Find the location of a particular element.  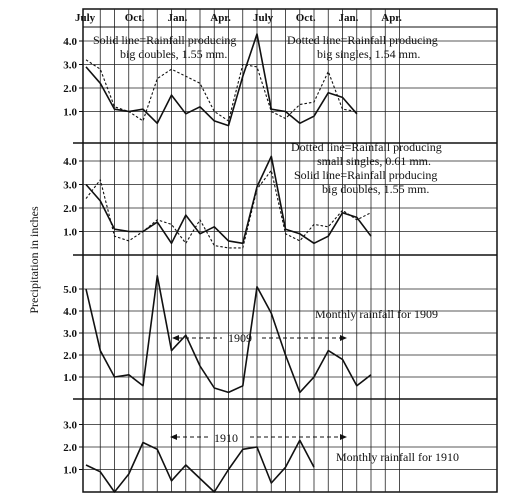

y-tick-label: 5.0 is located at coordinates (70, 290).